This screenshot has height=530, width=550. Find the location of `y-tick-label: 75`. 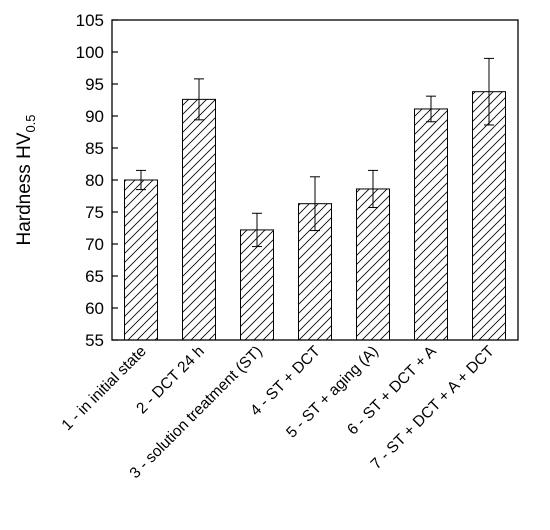

y-tick-label: 75 is located at coordinates (94, 212).